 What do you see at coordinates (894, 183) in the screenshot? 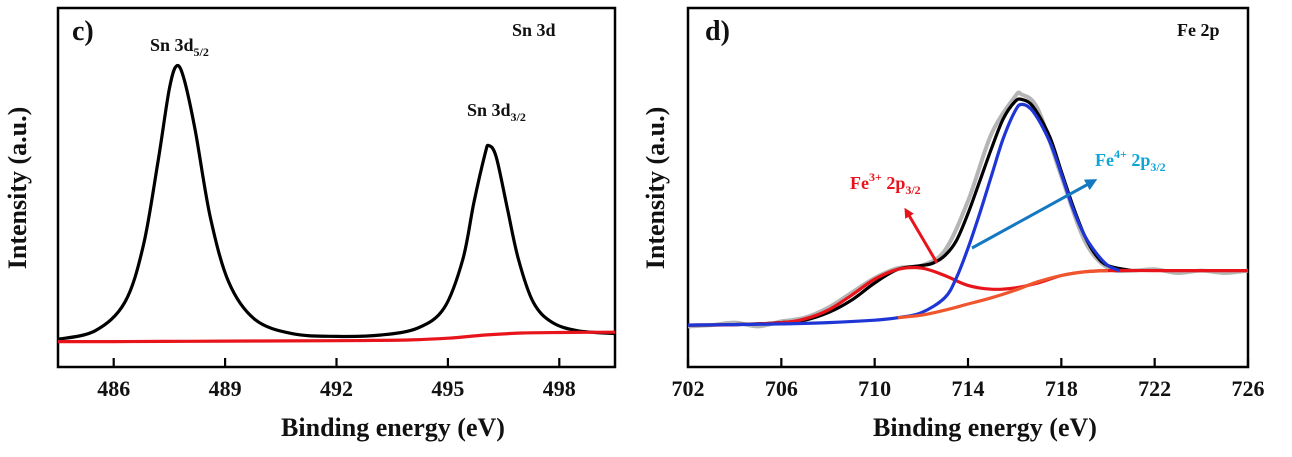
I see `fe3-label-tail: 2p` at bounding box center [894, 183].